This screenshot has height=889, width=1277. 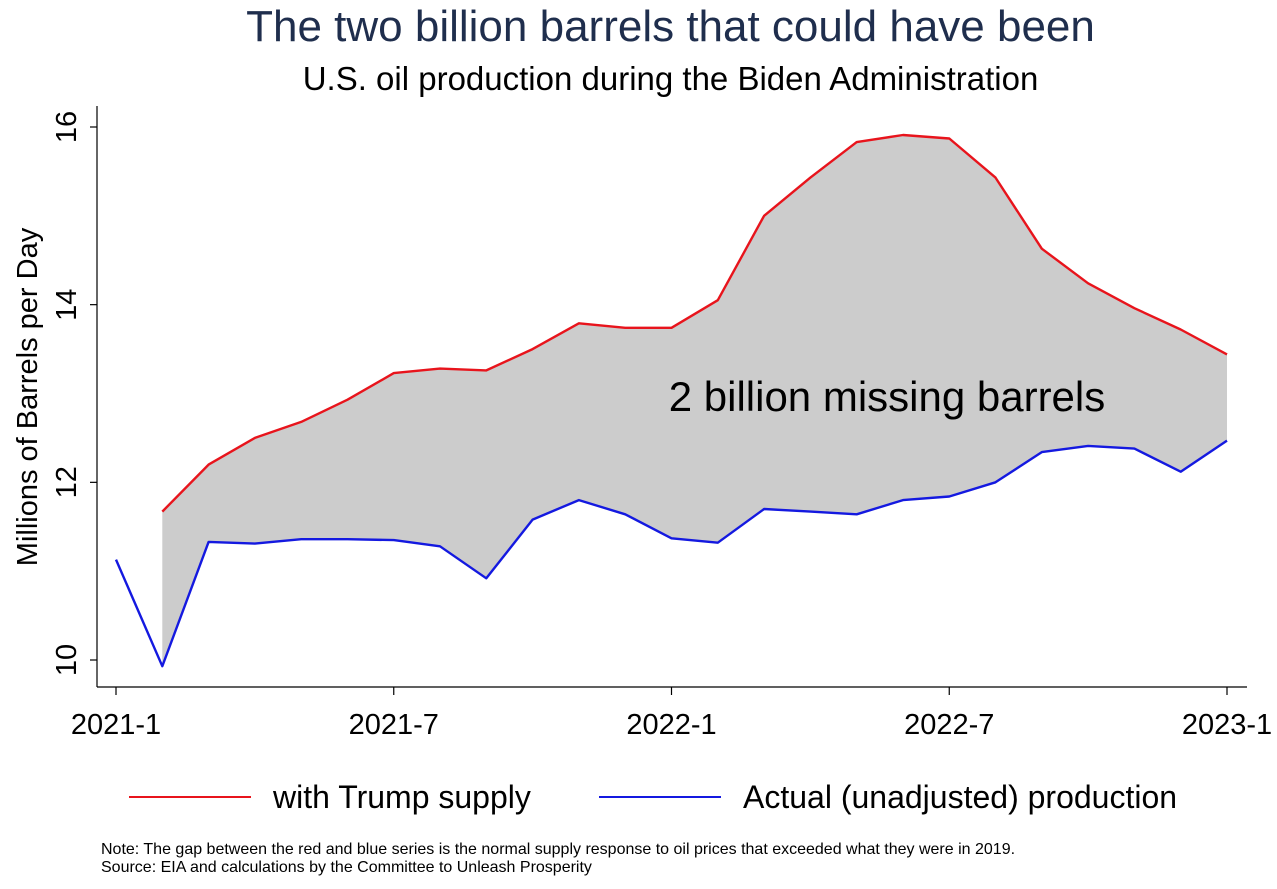 What do you see at coordinates (660, 797) in the screenshot?
I see `legend-swatch-blue` at bounding box center [660, 797].